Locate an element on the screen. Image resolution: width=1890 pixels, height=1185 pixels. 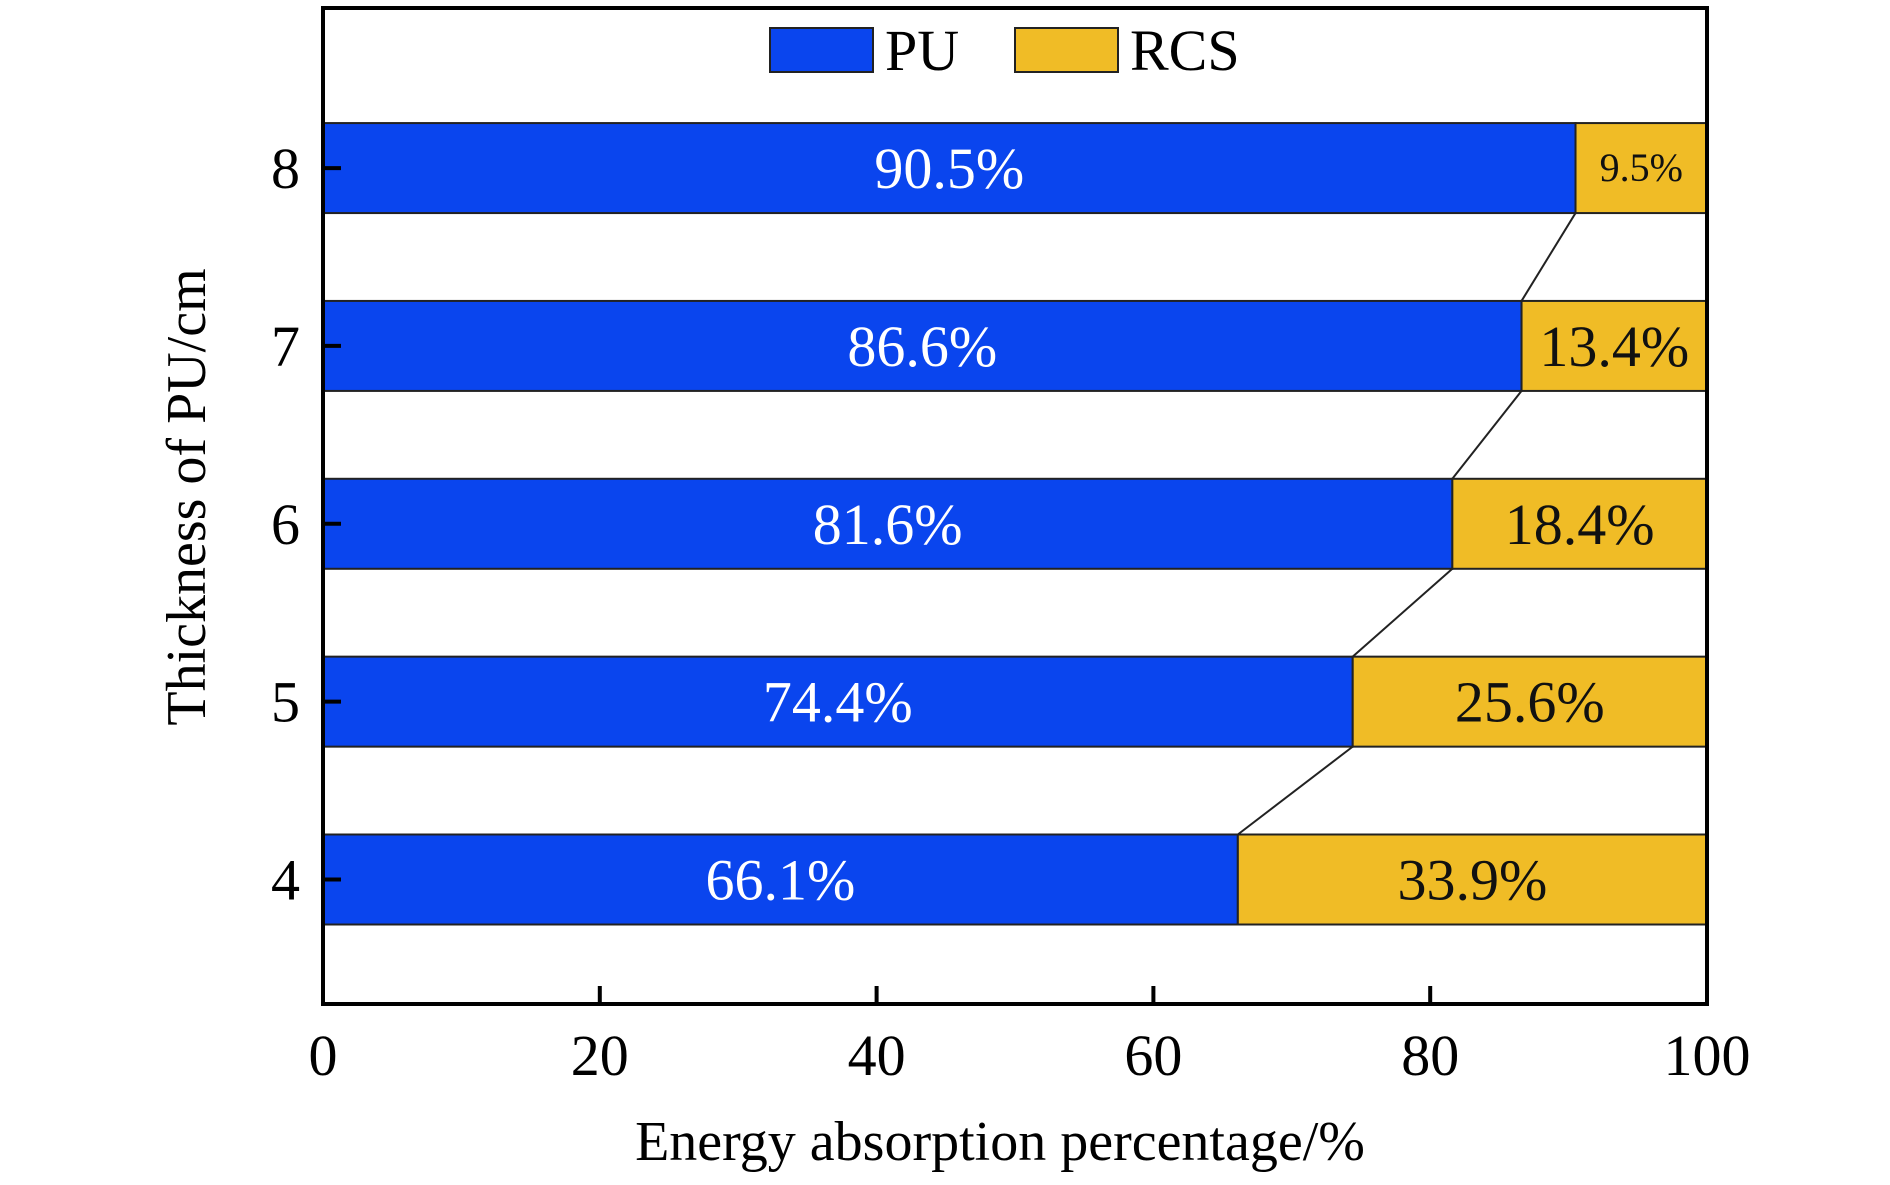
data-label-pu-4: 66.1% is located at coordinates (780, 880).